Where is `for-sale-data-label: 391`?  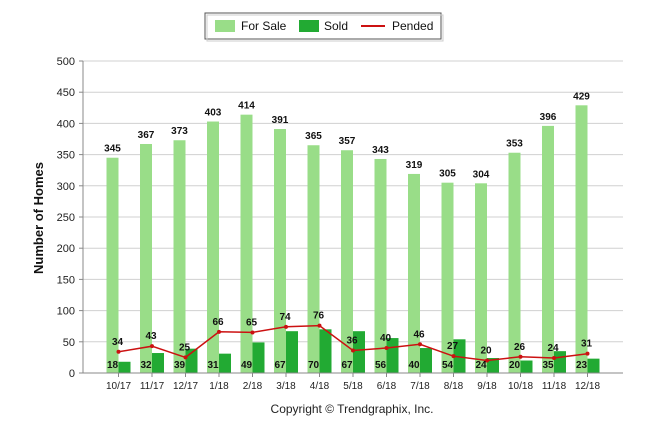 for-sale-data-label: 391 is located at coordinates (280, 120).